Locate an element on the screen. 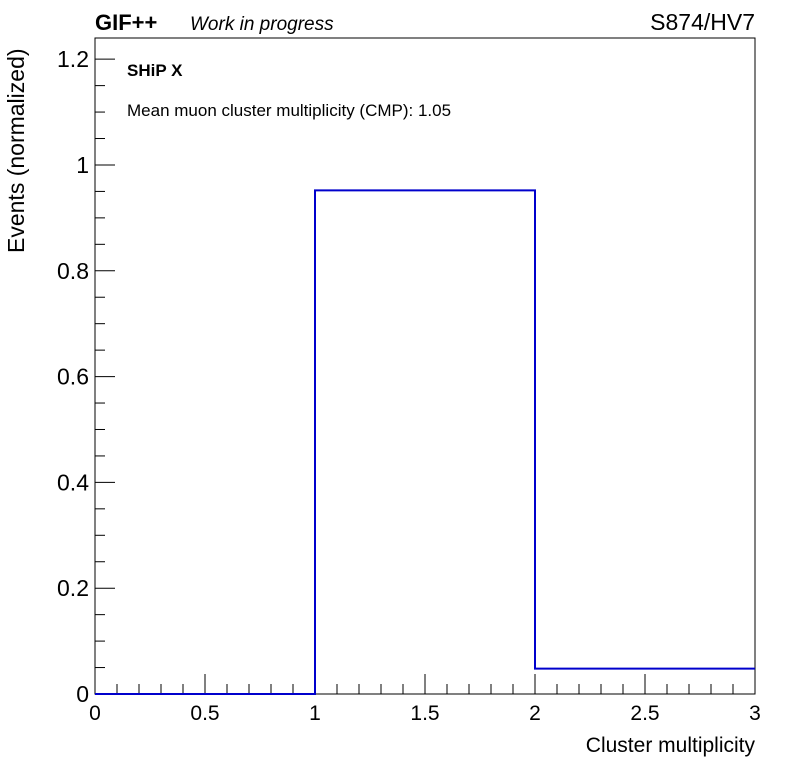  x-tick-label: 1.5 is located at coordinates (424, 713).